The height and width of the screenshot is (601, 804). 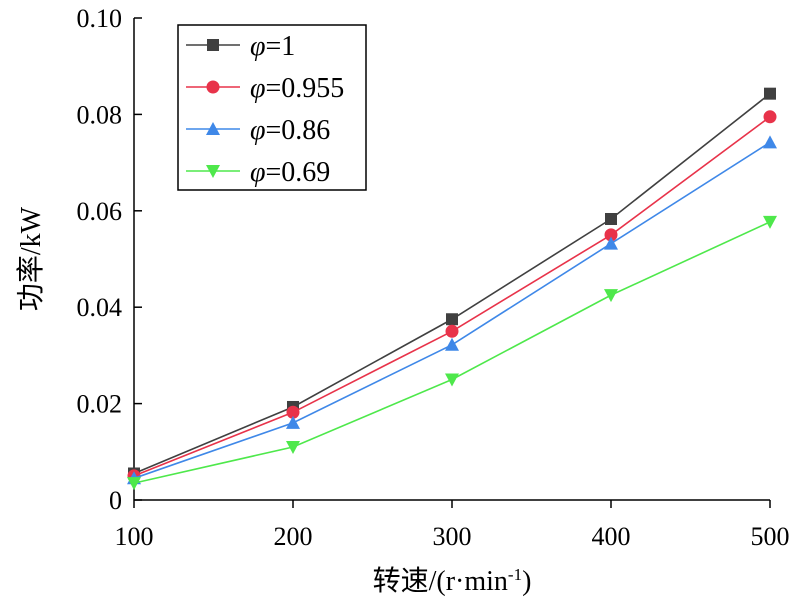 What do you see at coordinates (611, 536) in the screenshot?
I see `x-tick-label: 400` at bounding box center [611, 536].